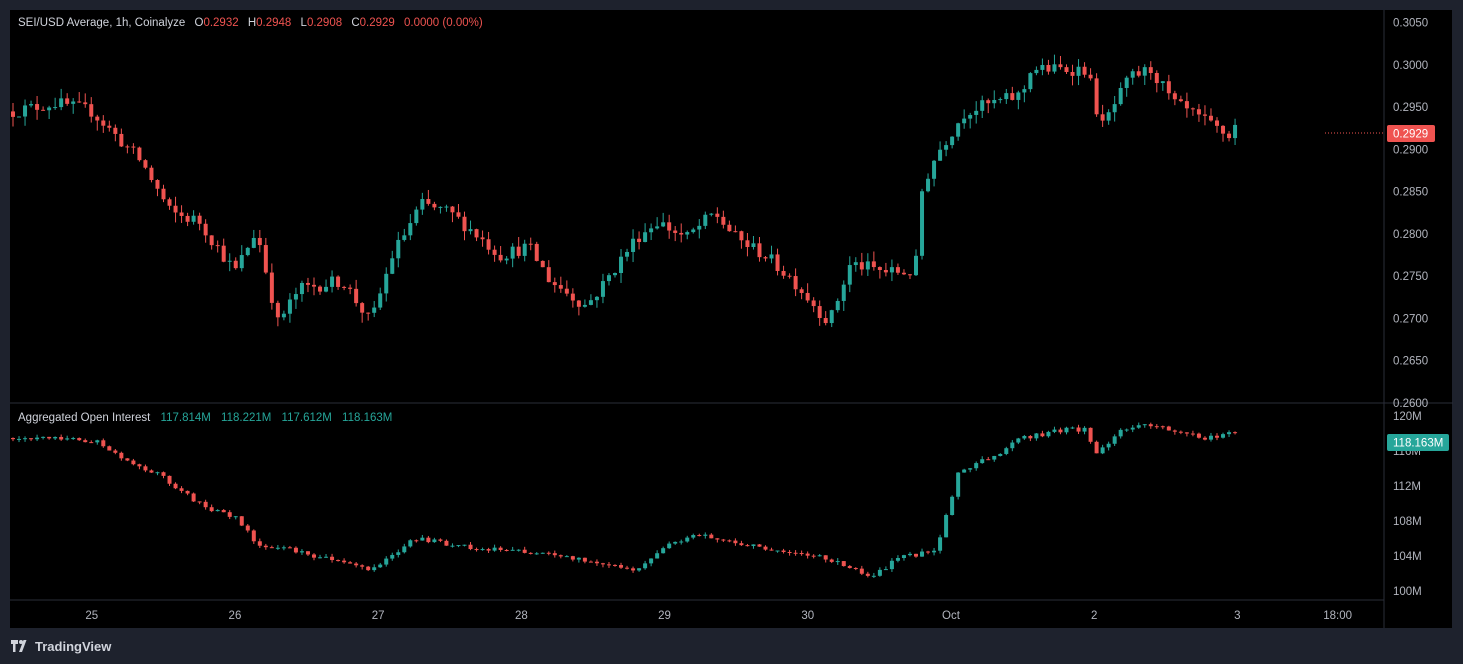  I want to click on symbol-title: SEI/USD Average, 1h, Coinalyze, so click(102, 23).